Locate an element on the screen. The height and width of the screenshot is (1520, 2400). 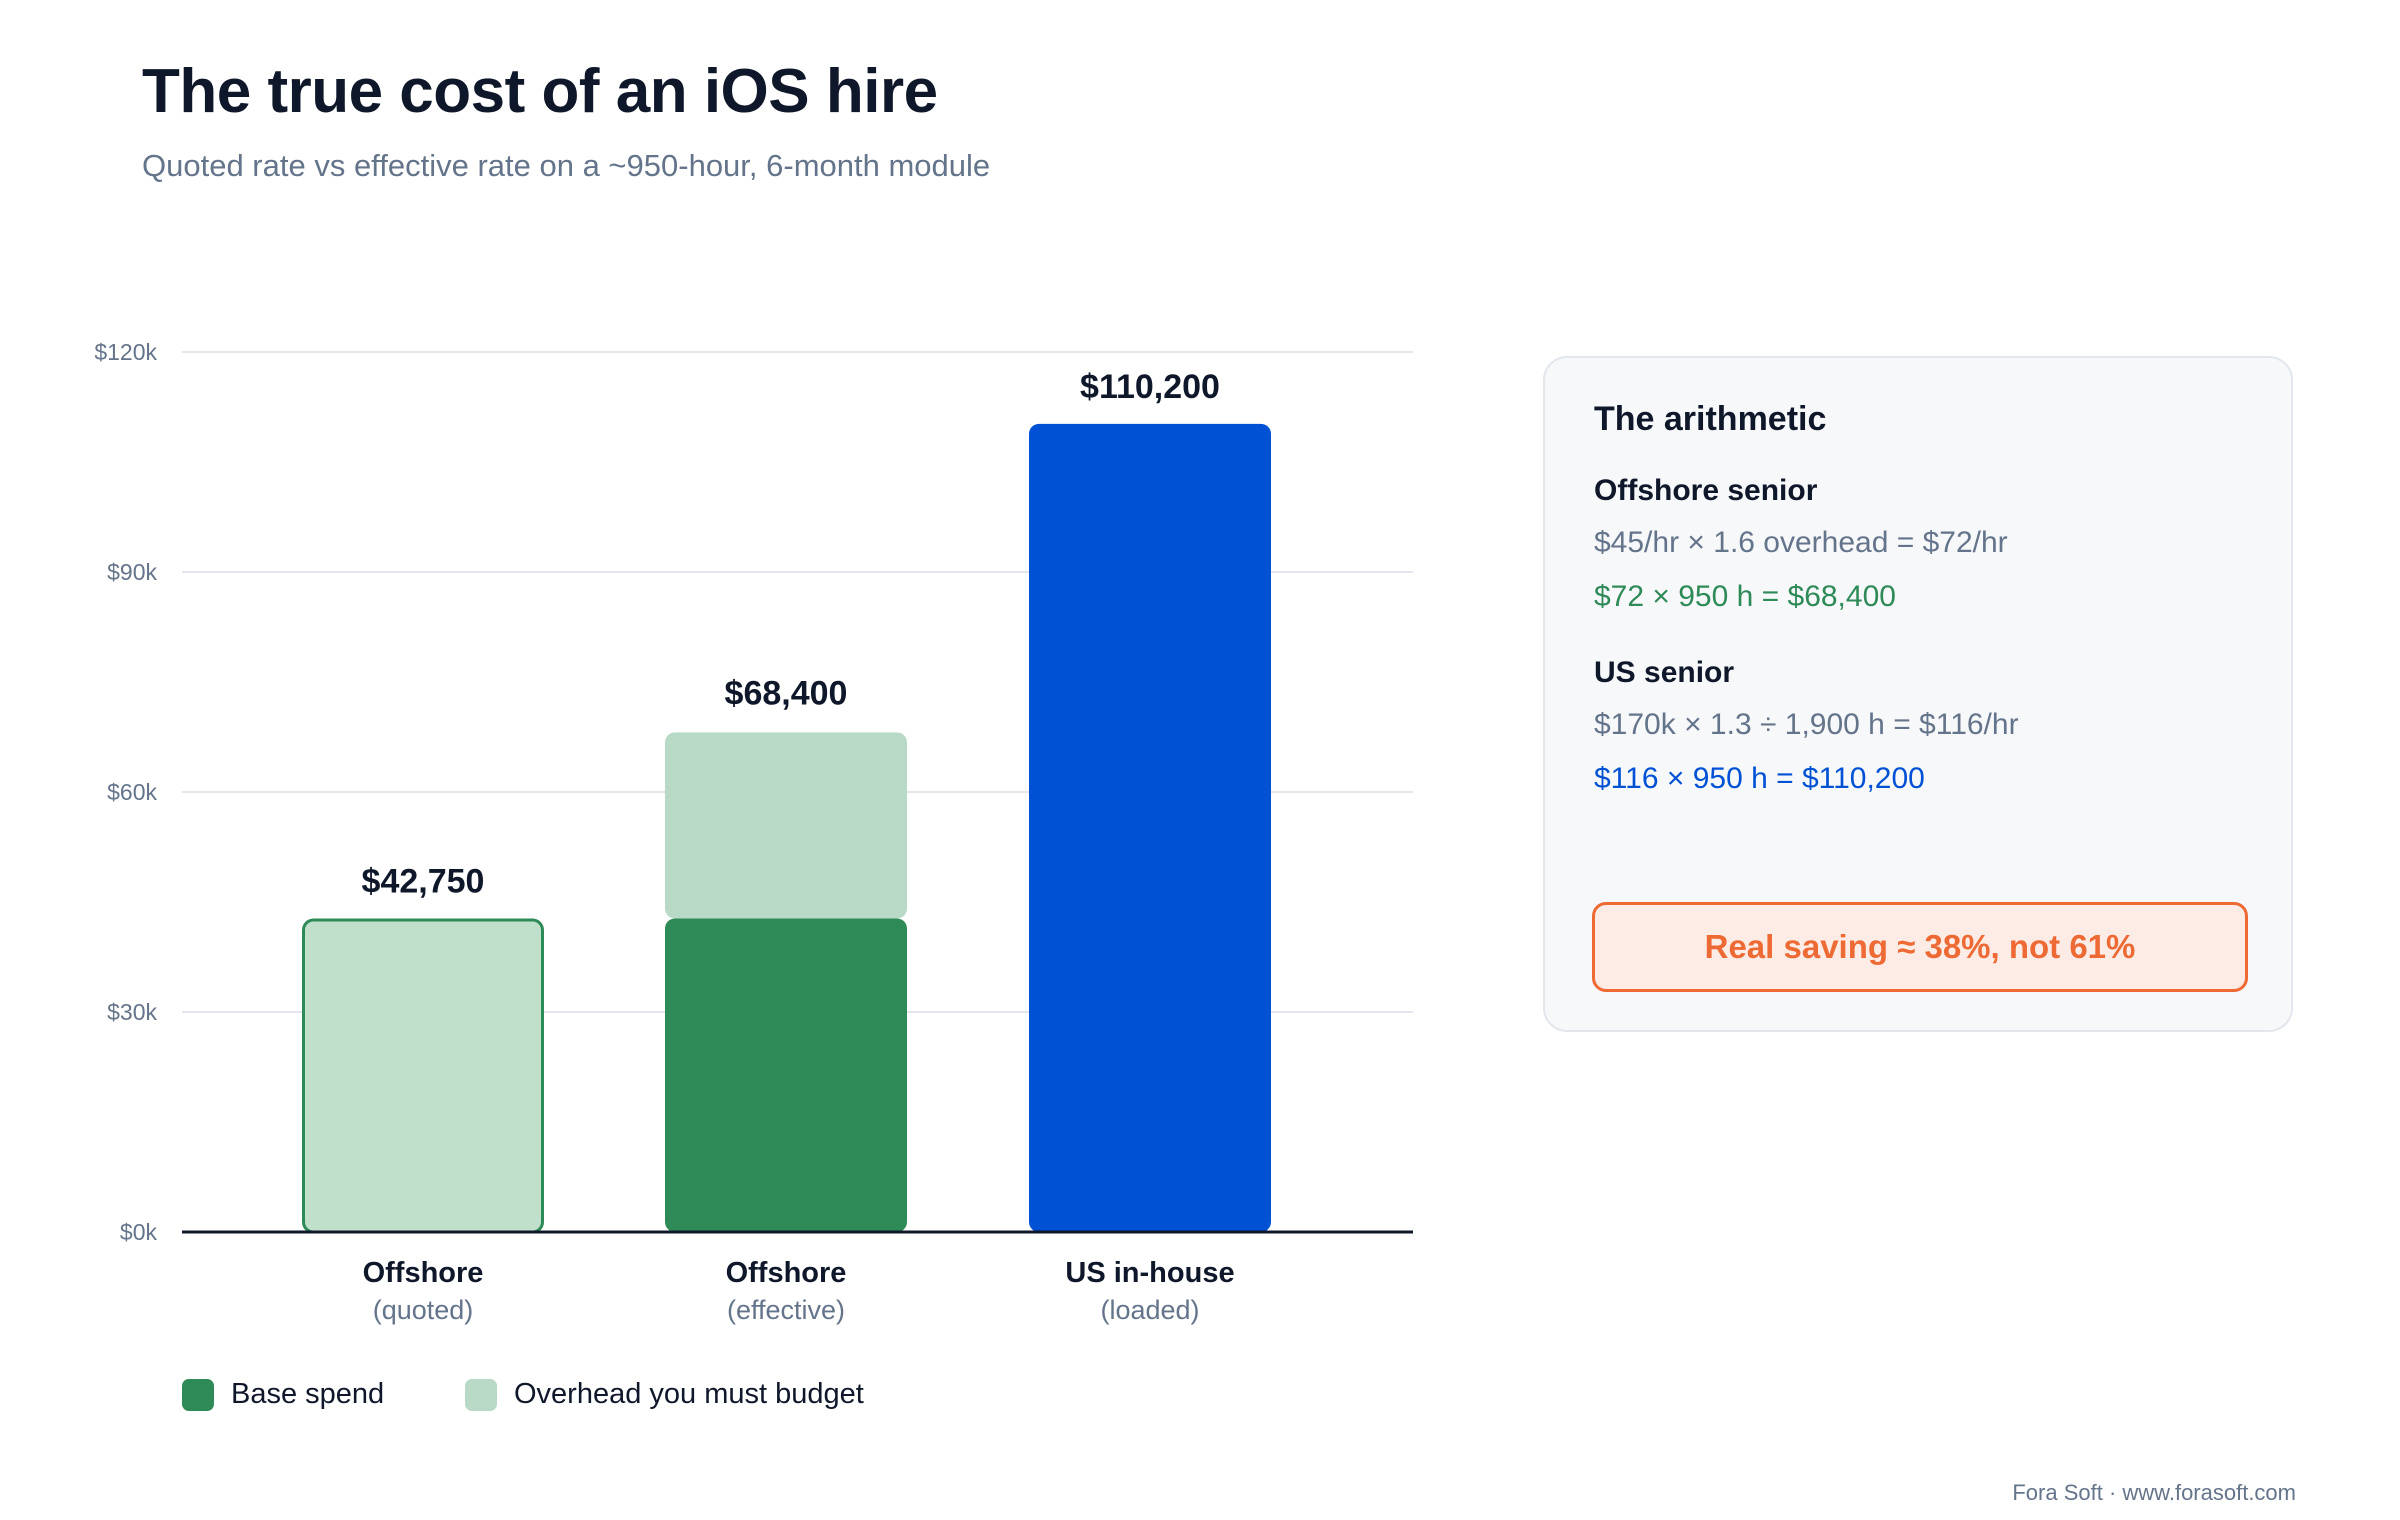
y-tick-label: $60k is located at coordinates (132, 792).